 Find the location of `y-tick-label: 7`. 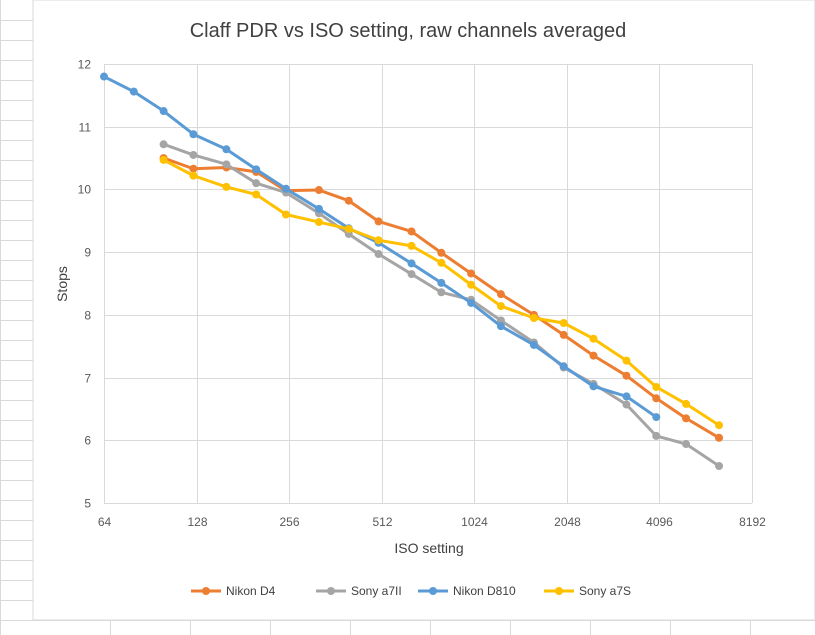

y-tick-label: 7 is located at coordinates (87, 379).